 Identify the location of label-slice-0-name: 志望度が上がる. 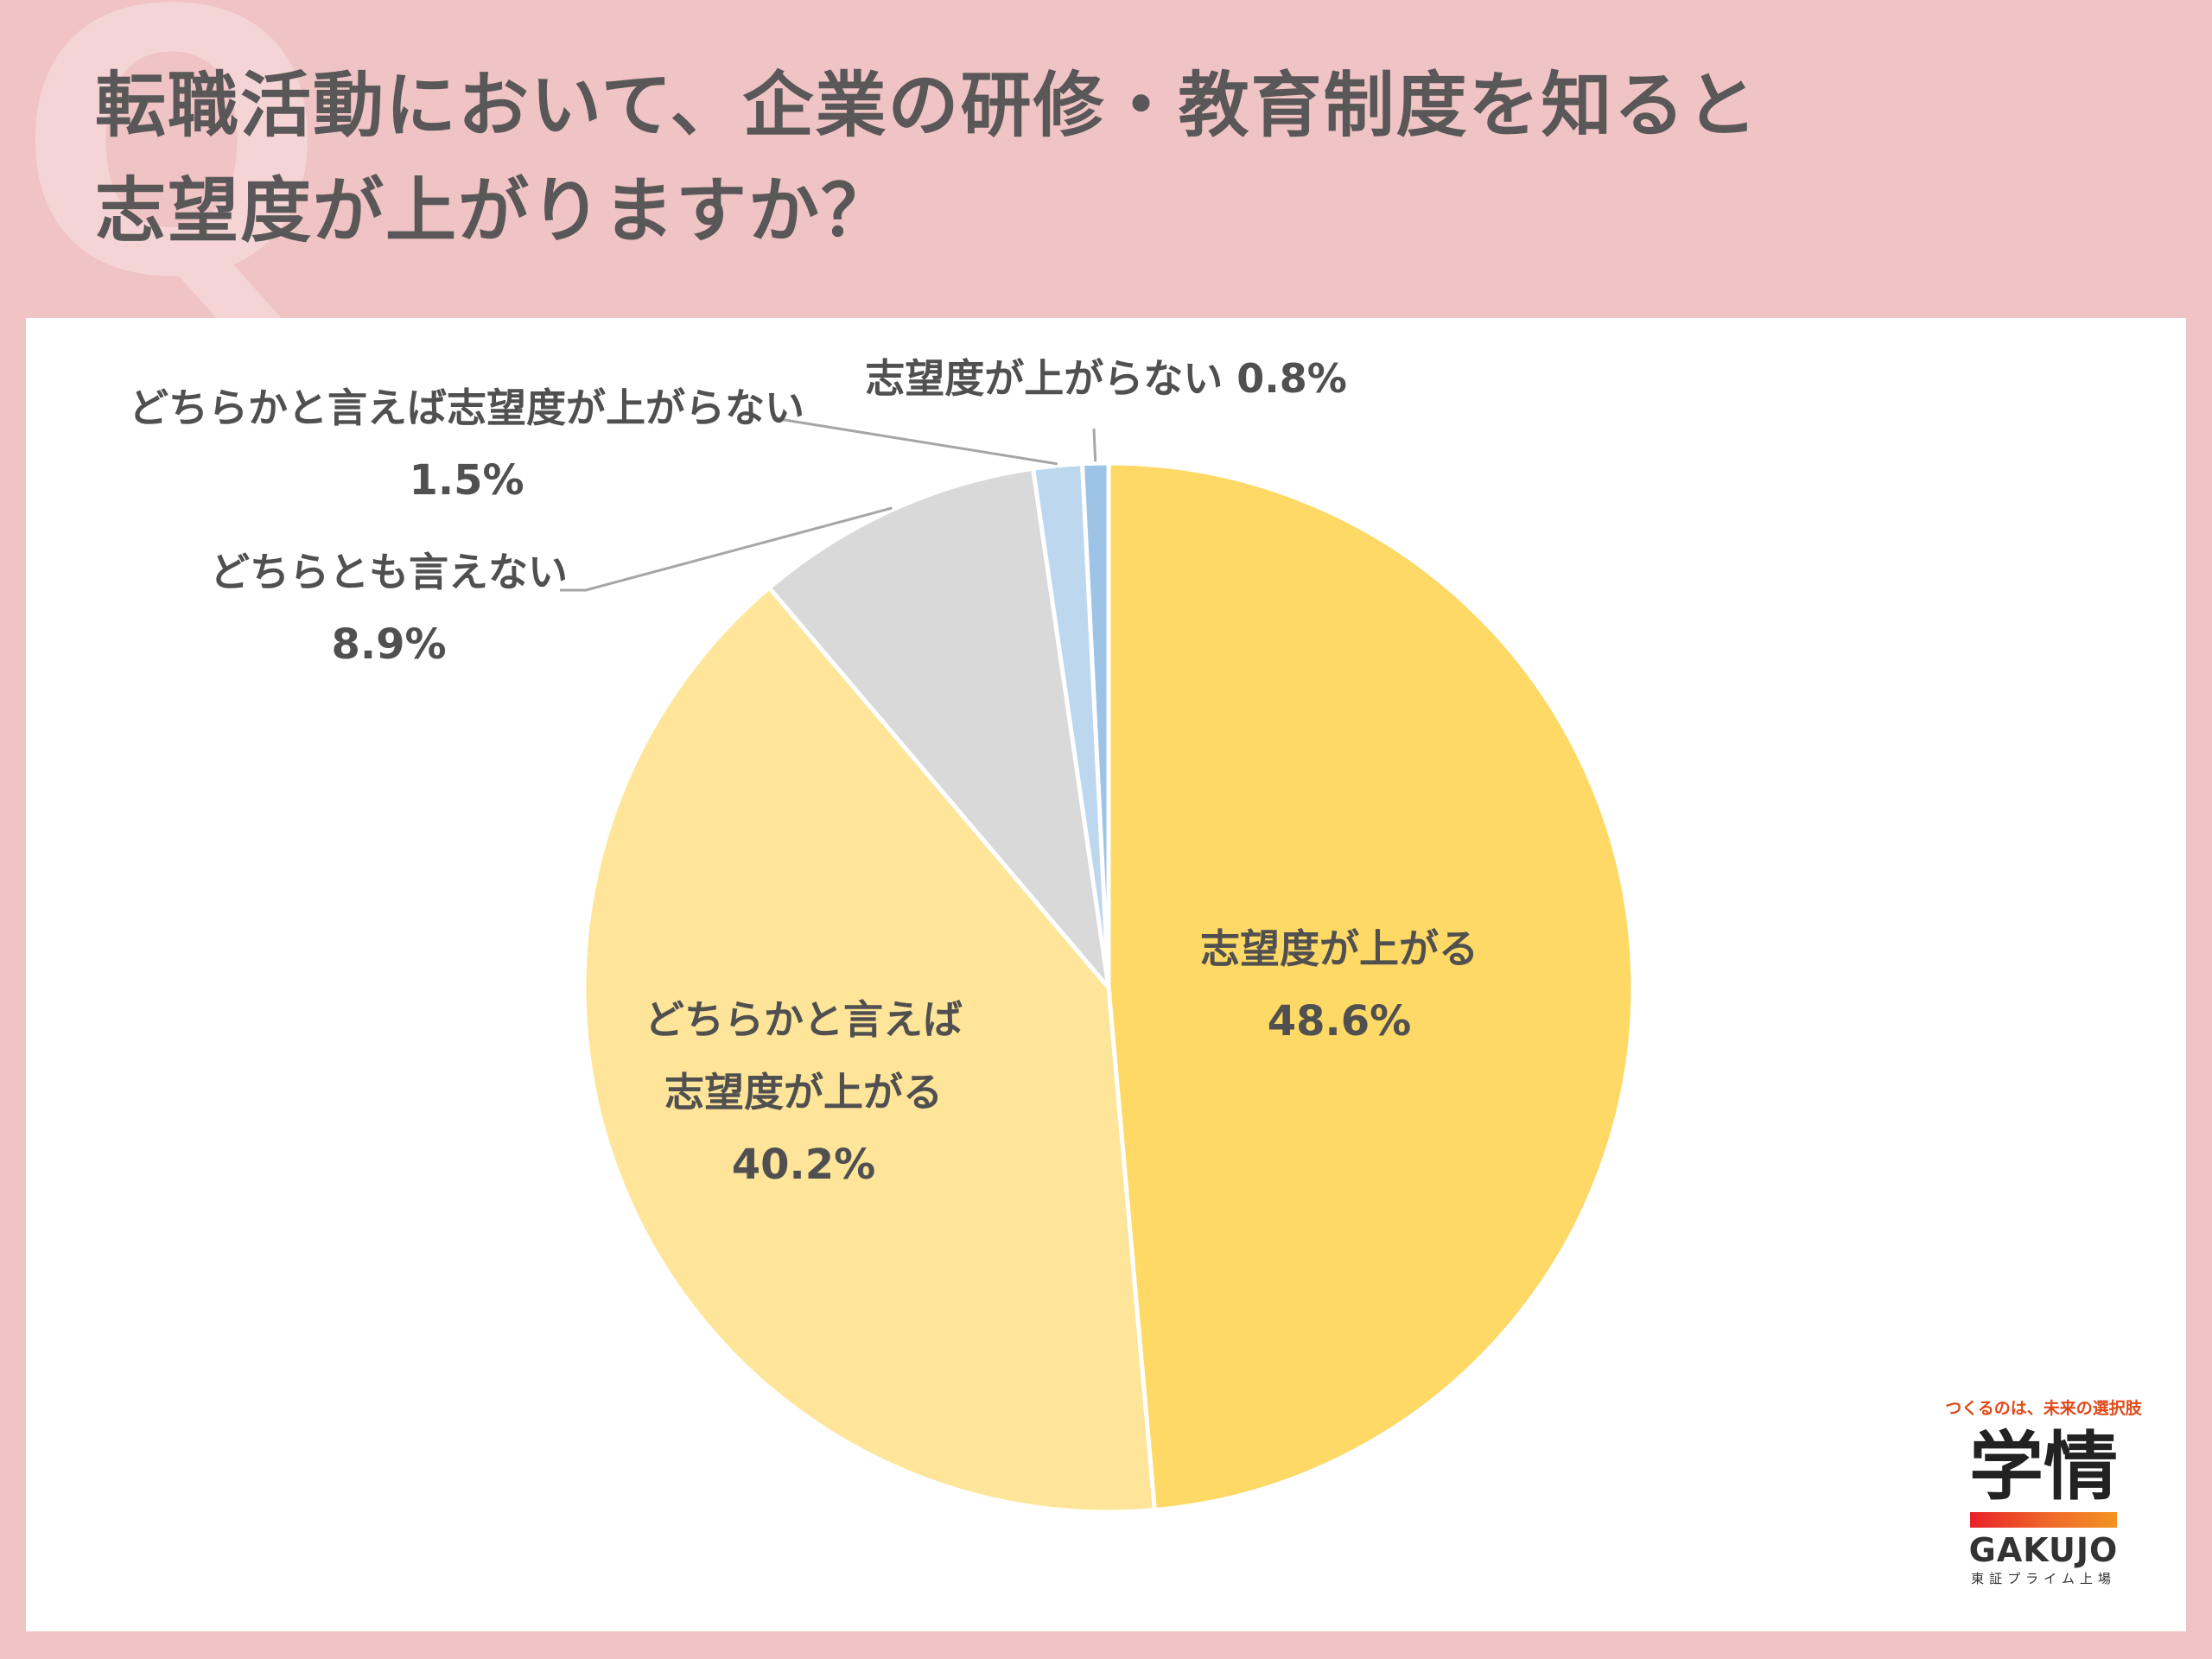
(1339, 948).